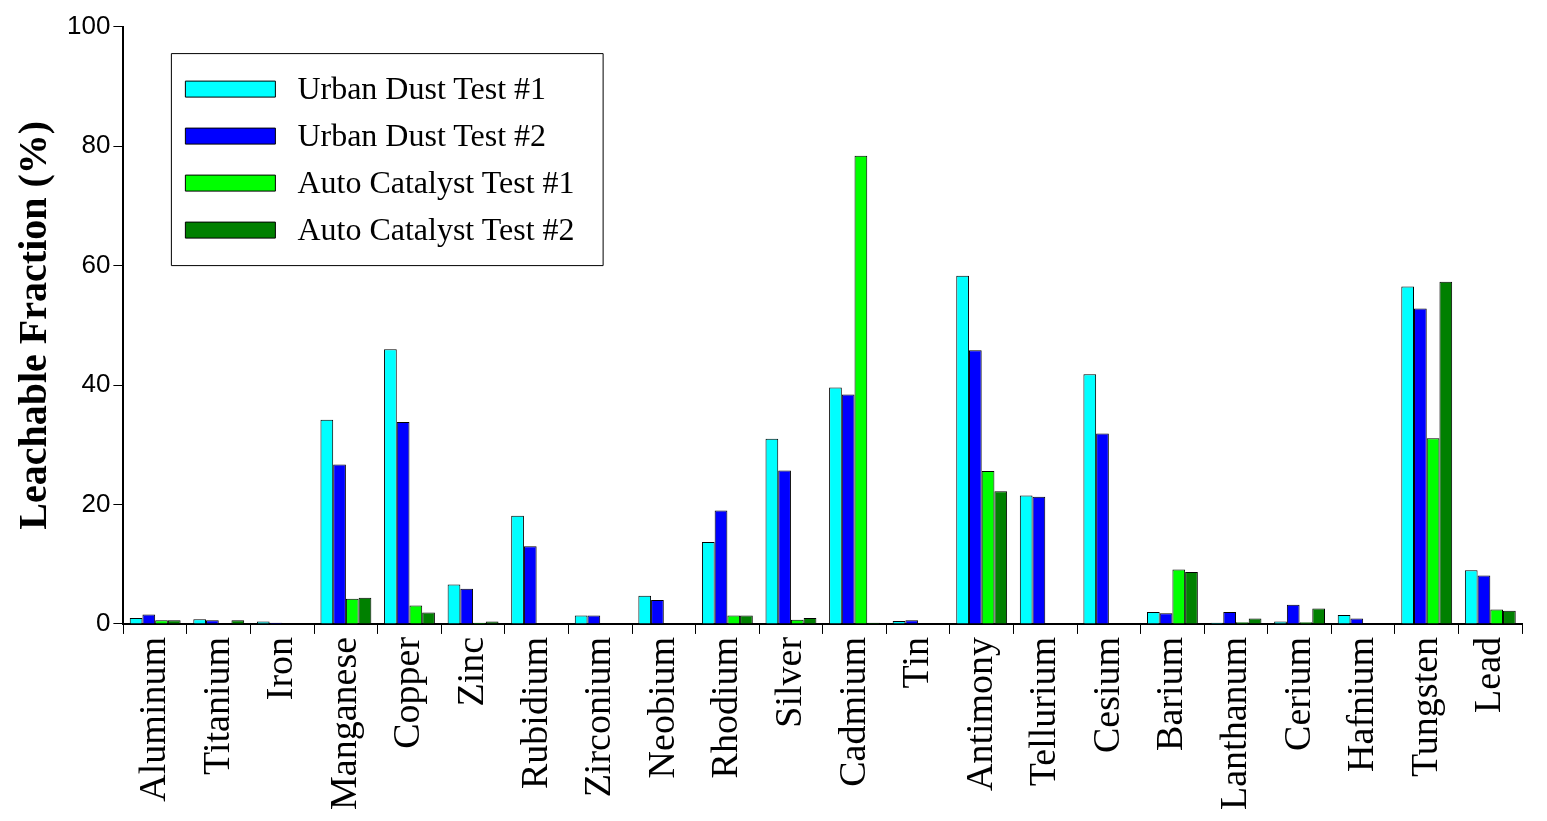 Image resolution: width=1547 pixels, height=821 pixels. Describe the element at coordinates (470, 671) in the screenshot. I see `x-tick-label: Zinc` at that location.